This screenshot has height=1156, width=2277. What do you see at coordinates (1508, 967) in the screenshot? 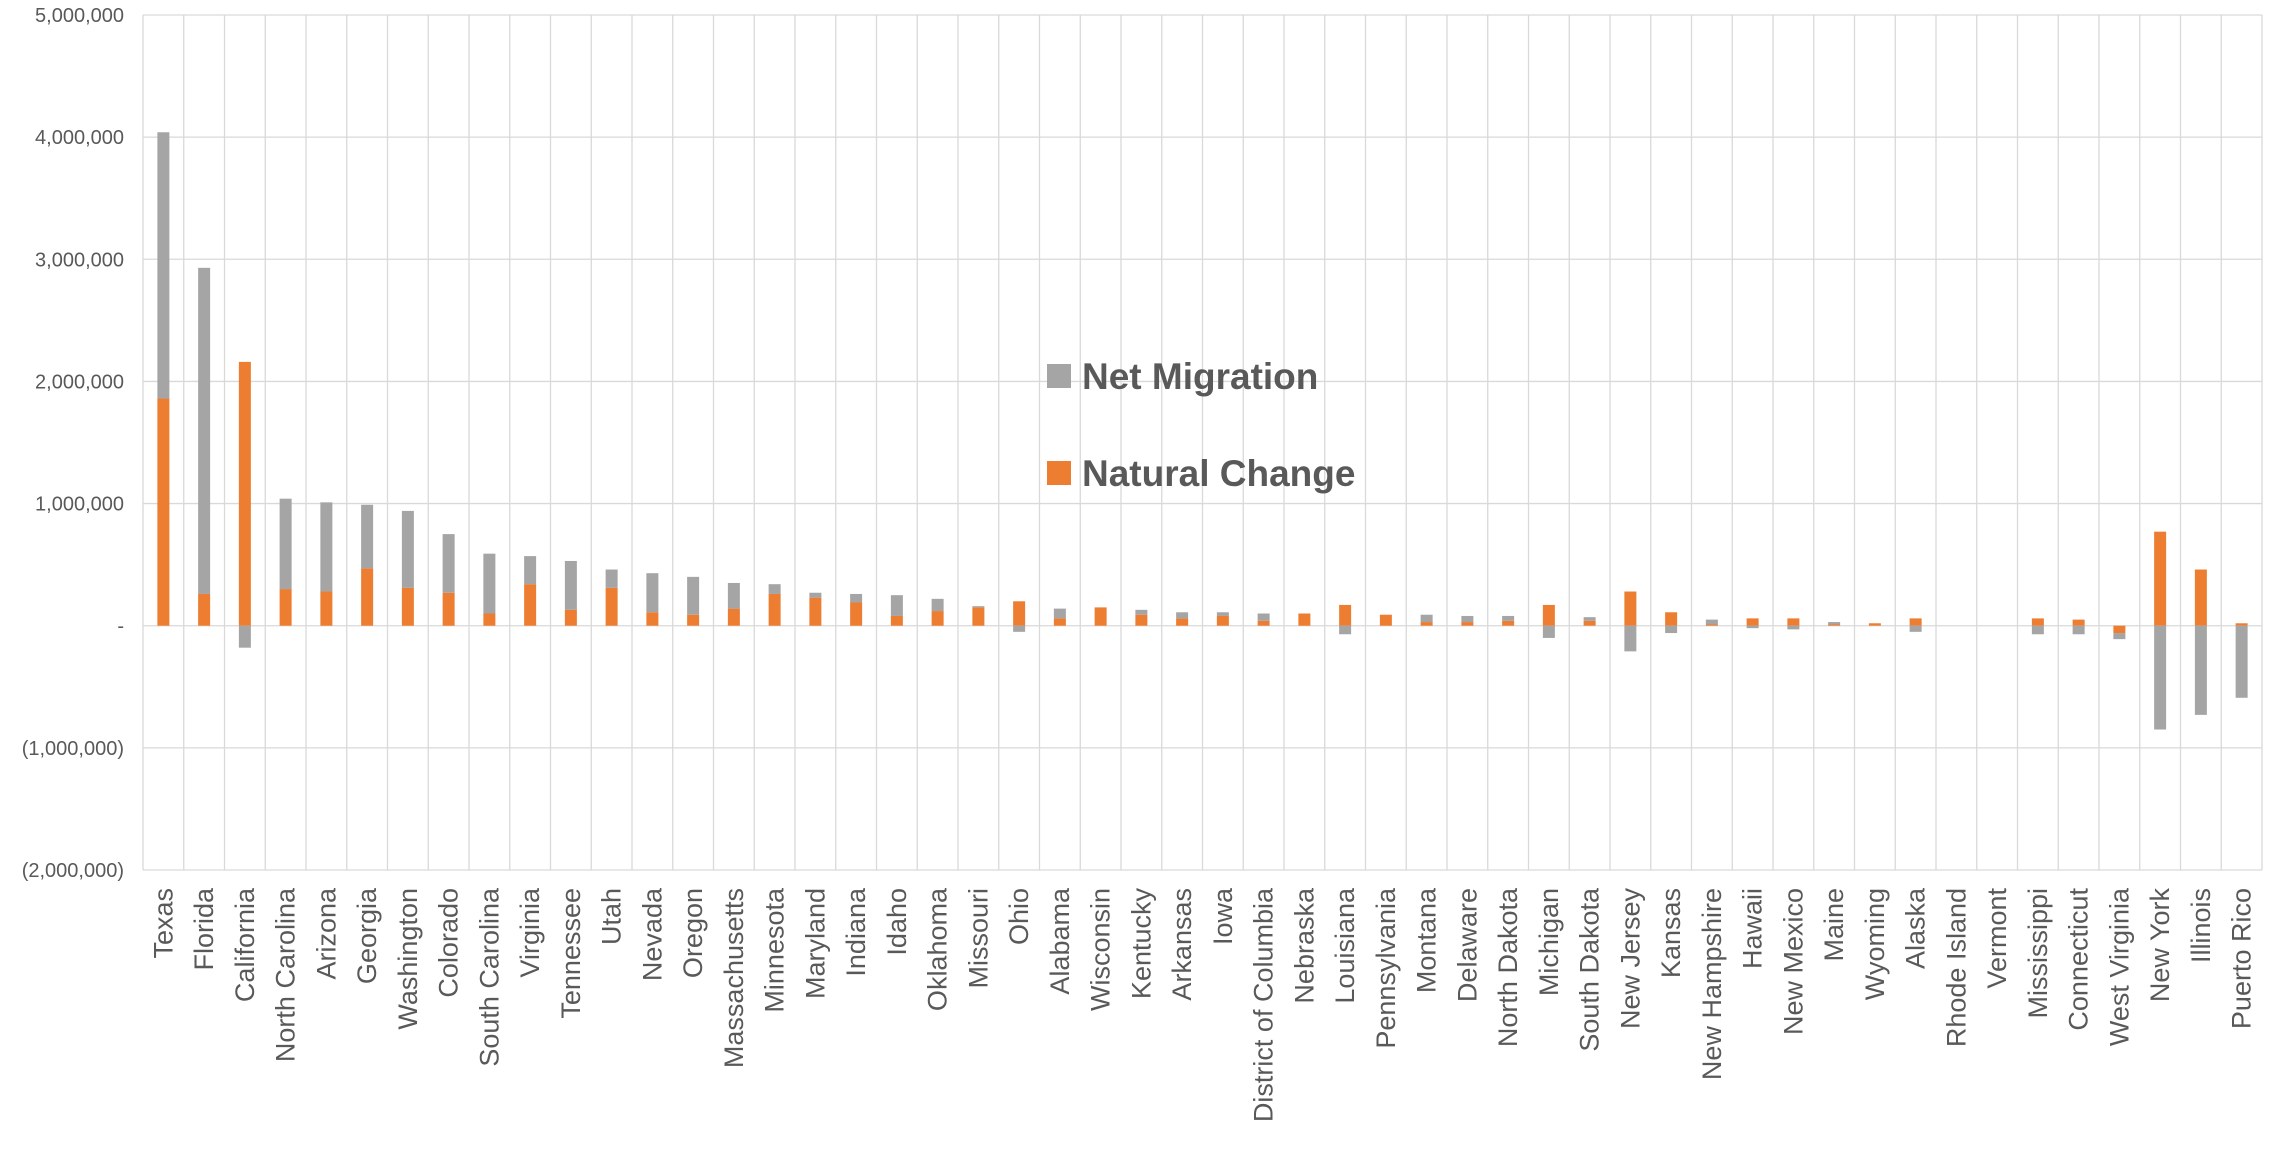
I see `x-tick-label: North Dakota` at bounding box center [1508, 967].